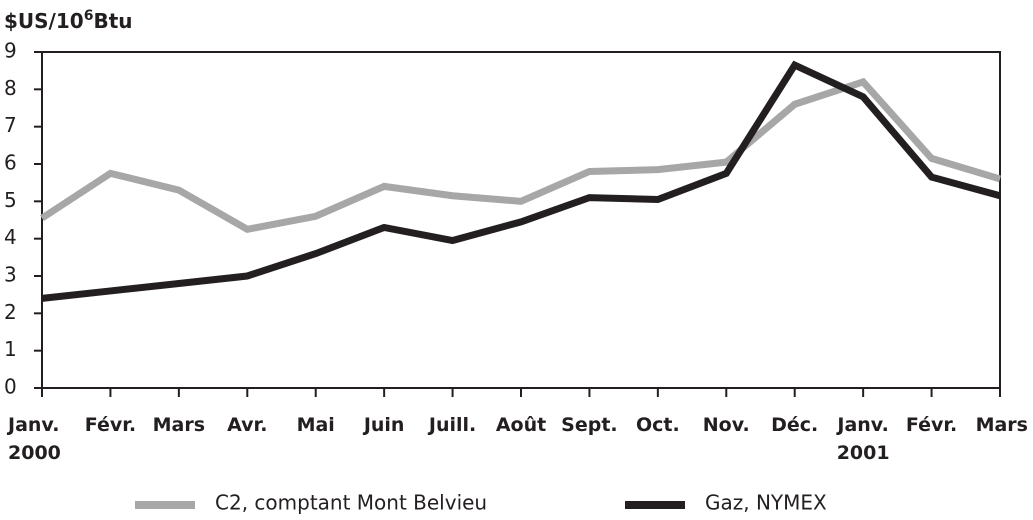 Image resolution: width=1033 pixels, height=520 pixels. What do you see at coordinates (451, 425) in the screenshot?
I see `x-tick-label: Juill.` at bounding box center [451, 425].